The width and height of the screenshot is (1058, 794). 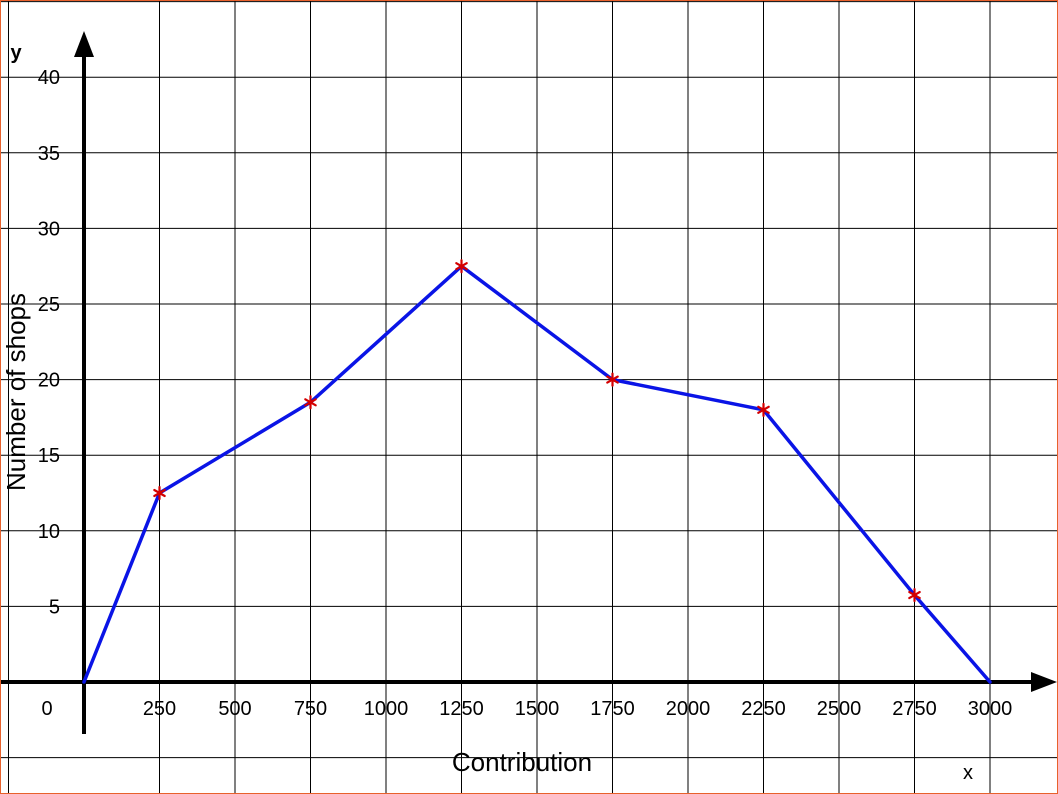 I want to click on y-tick-label: 10, so click(x=49, y=532).